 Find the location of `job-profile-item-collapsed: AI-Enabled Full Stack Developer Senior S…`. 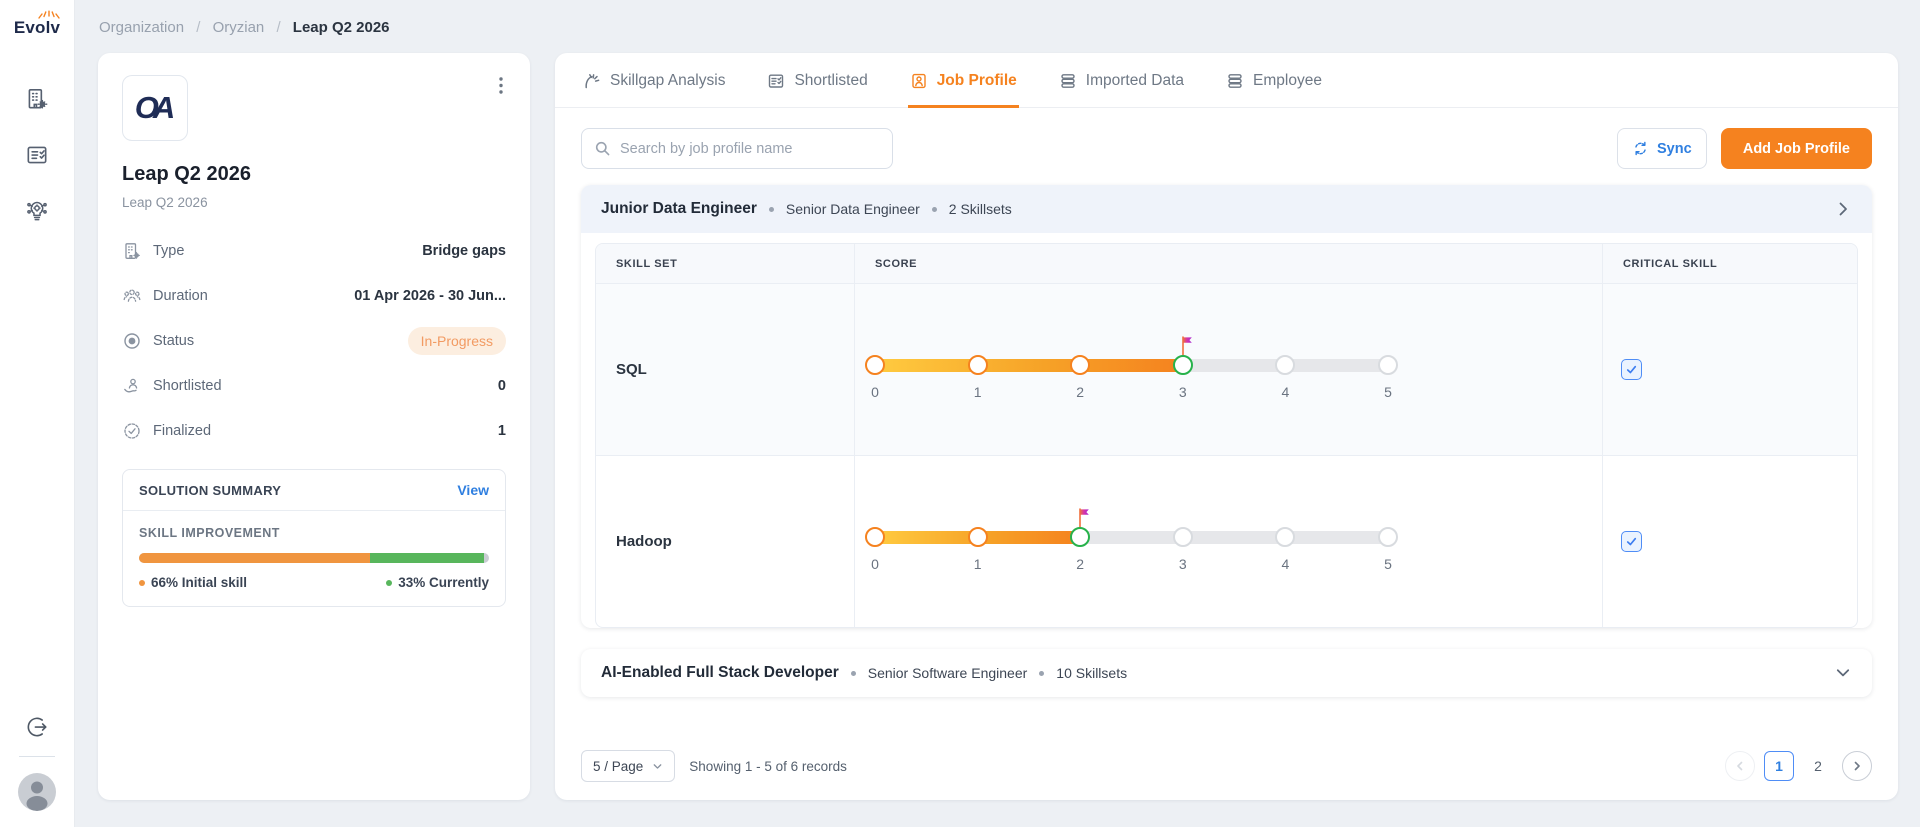

job-profile-item-collapsed: AI-Enabled Full Stack Developer Senior S… is located at coordinates (1226, 673).